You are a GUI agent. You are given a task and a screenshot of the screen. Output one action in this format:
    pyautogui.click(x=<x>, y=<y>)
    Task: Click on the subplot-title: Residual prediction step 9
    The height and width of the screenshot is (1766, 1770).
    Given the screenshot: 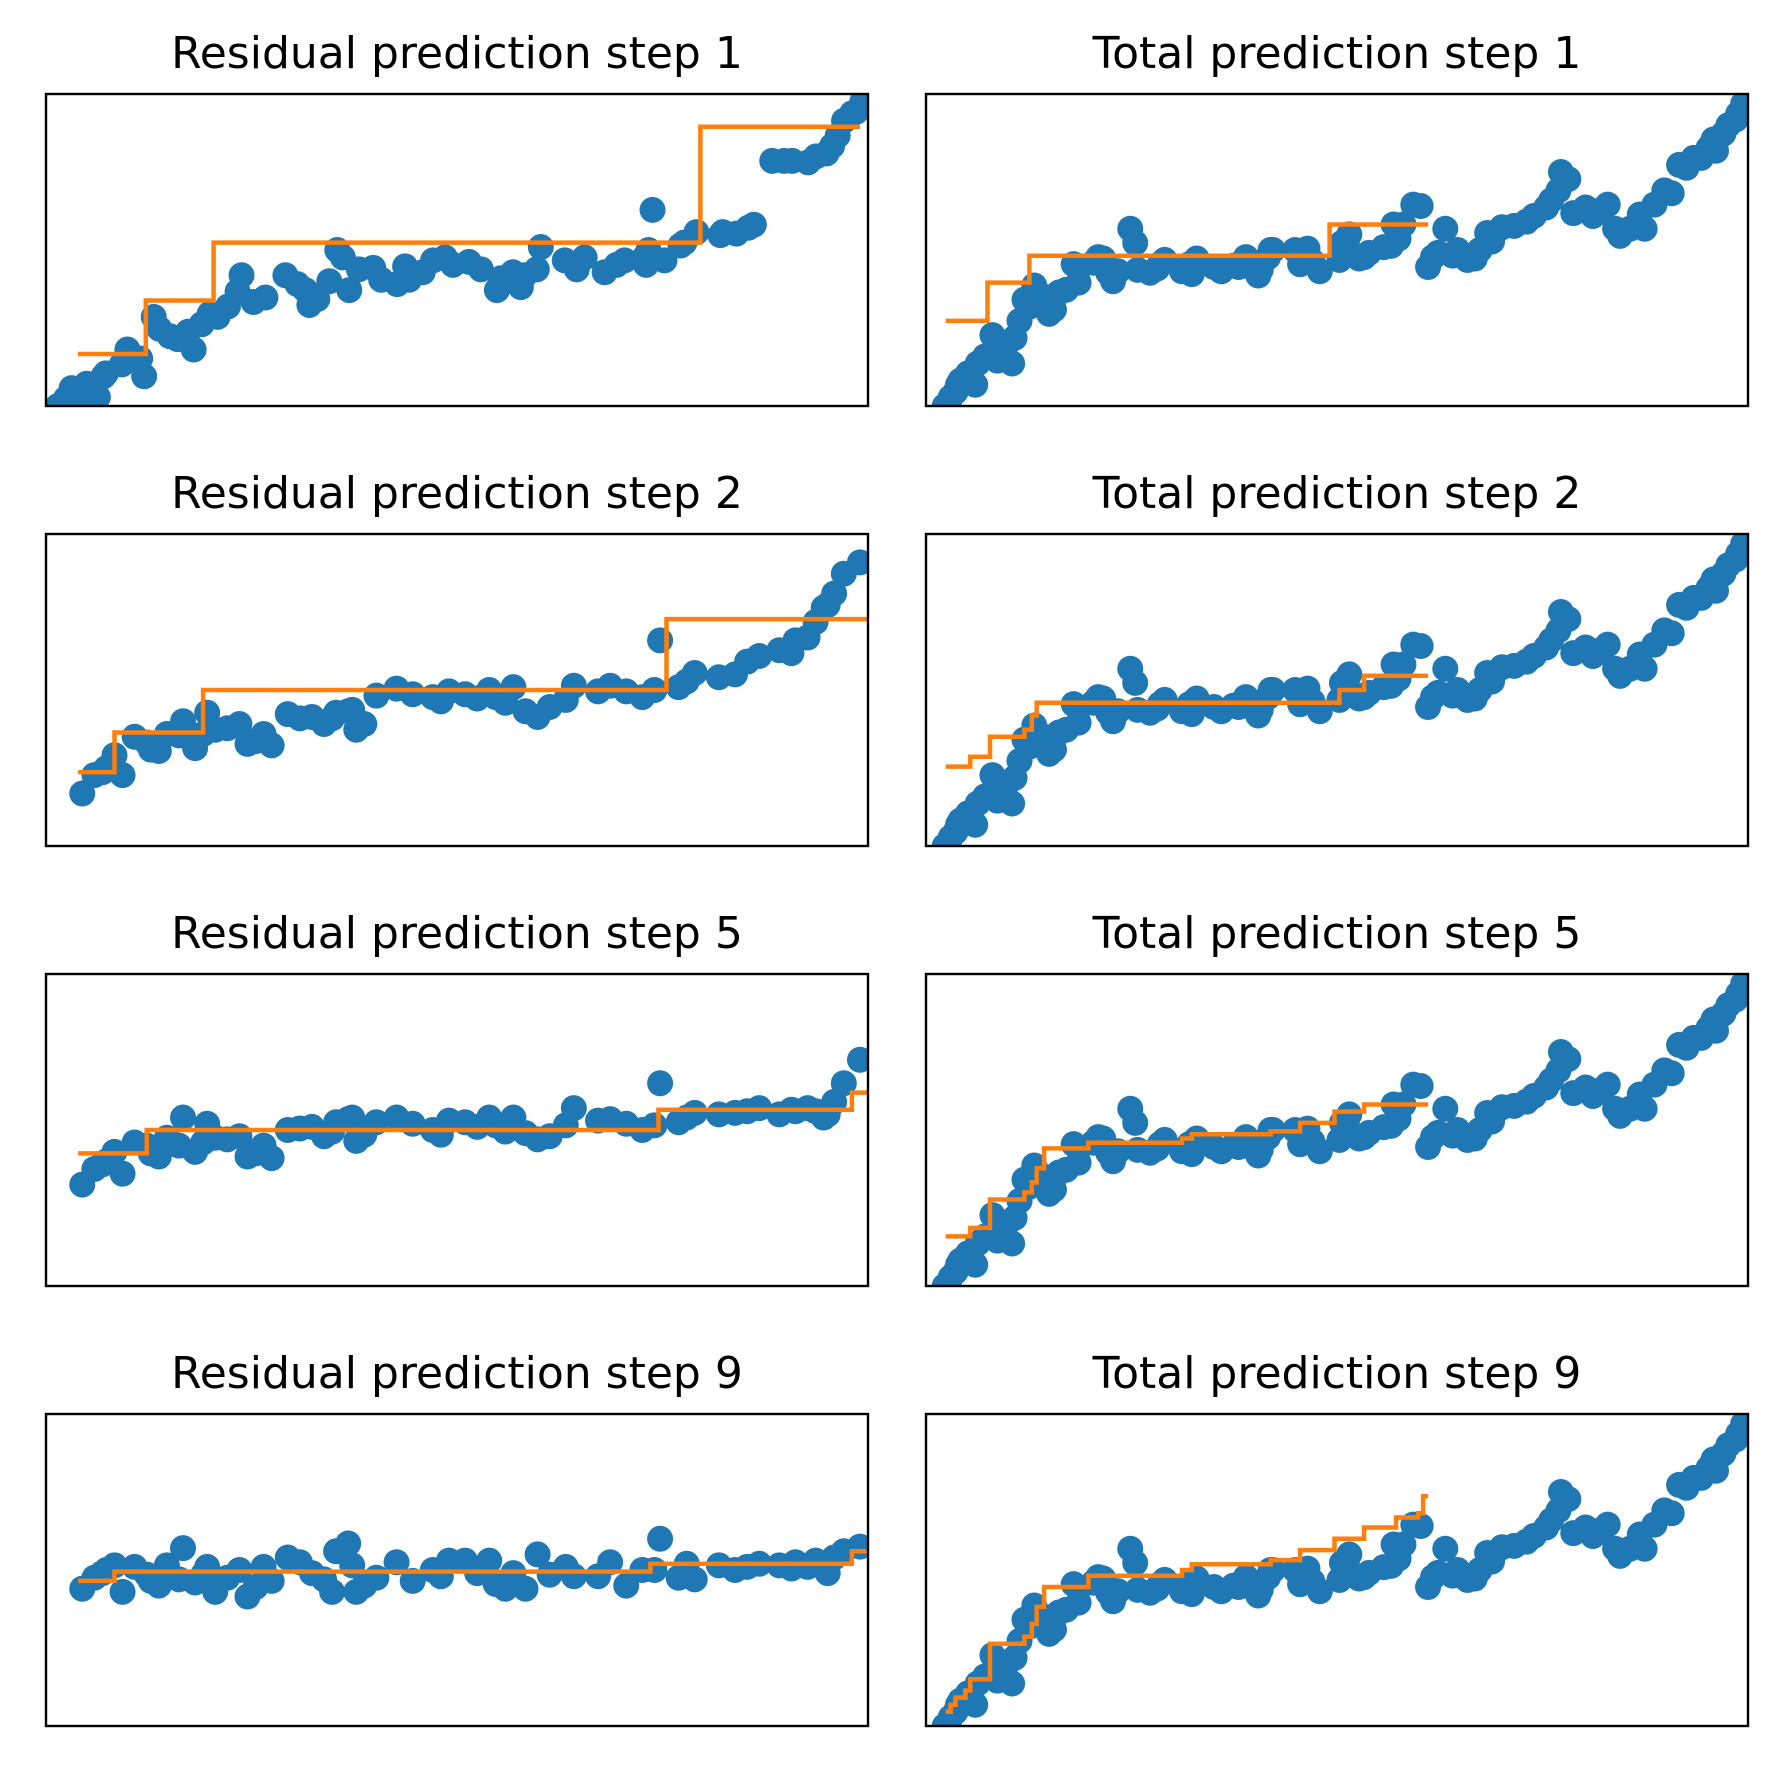 What is the action you would take?
    pyautogui.click(x=457, y=1373)
    